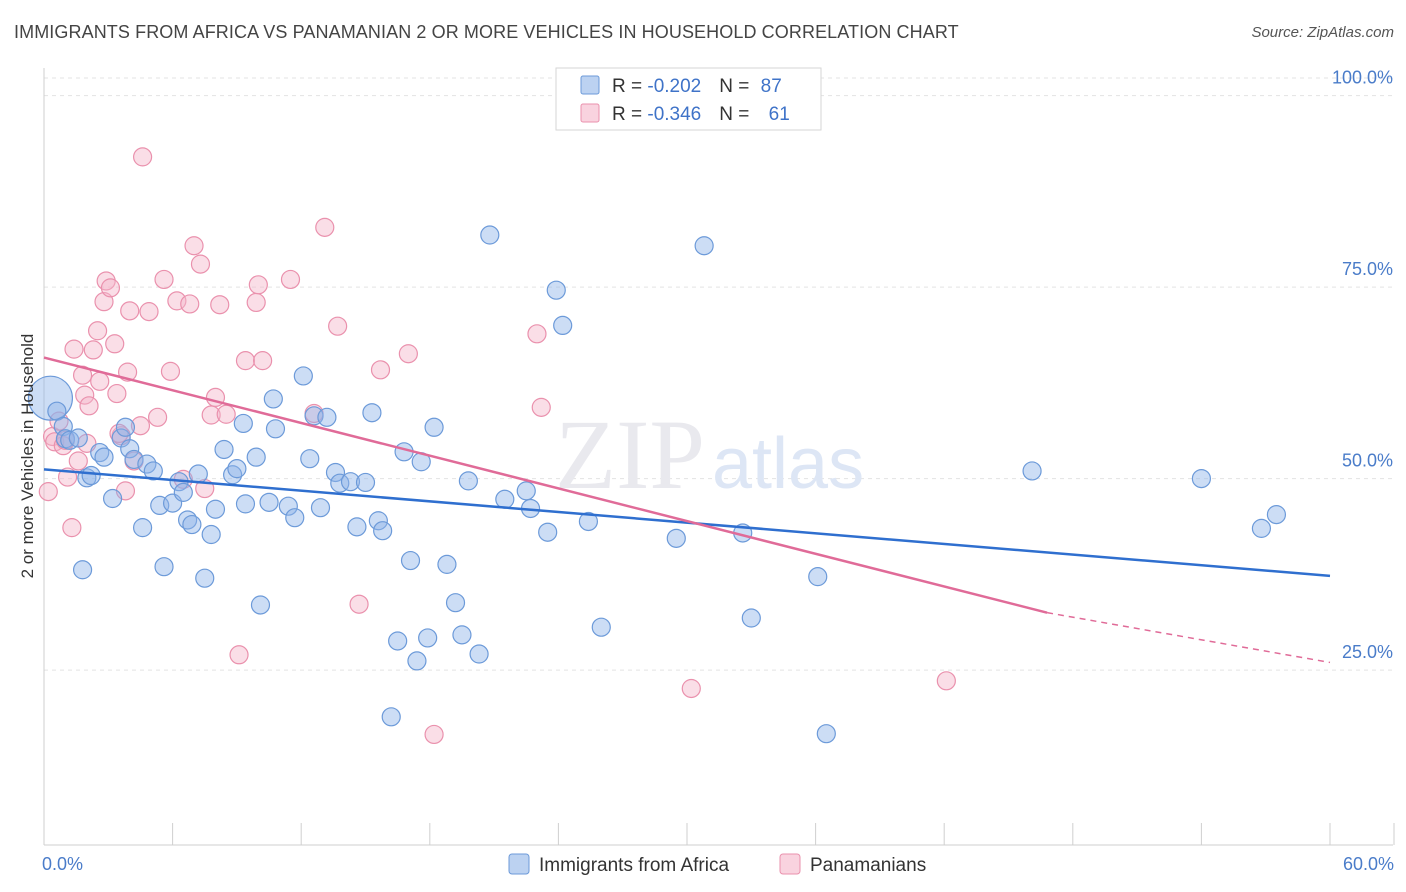 The image size is (1406, 892). I want to click on x-tick-label-left: 0.0%, so click(62, 864).